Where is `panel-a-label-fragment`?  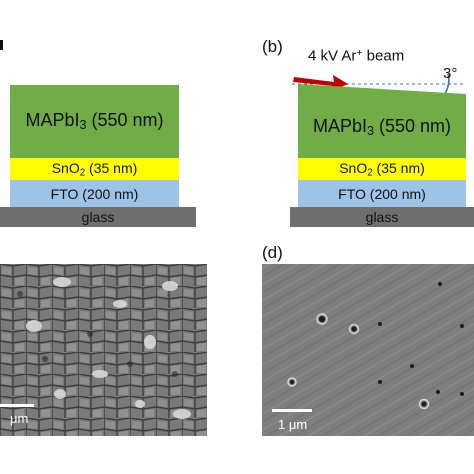
panel-a-label-fragment is located at coordinates (1, 45).